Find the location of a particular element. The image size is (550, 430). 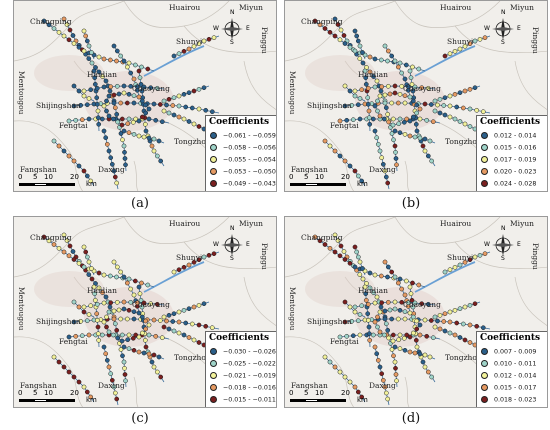

legend-range: −0.015 - −0.011 is located at coordinates (249, 400).